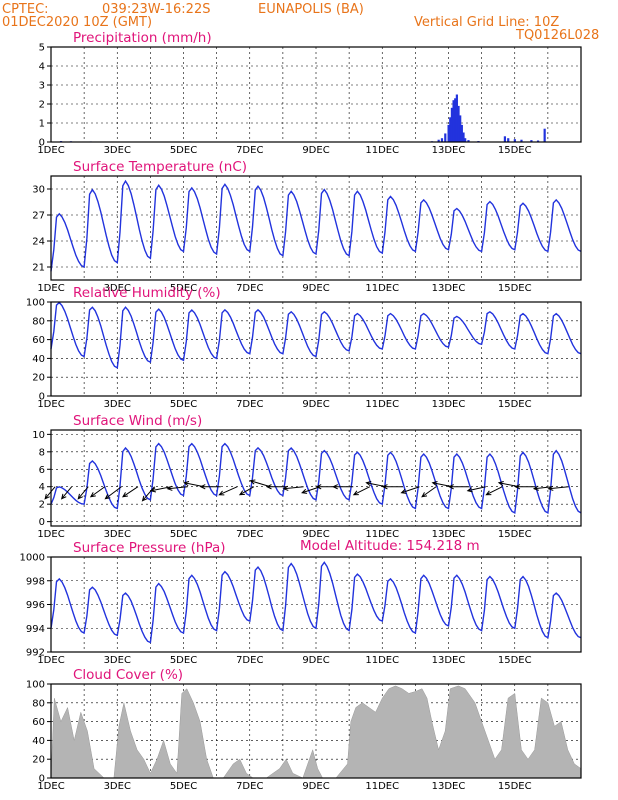 The width and height of the screenshot is (618, 800). Describe the element at coordinates (486, 22) in the screenshot. I see `header-vertical-grid: Vertical Grid Line: 10Z` at that location.